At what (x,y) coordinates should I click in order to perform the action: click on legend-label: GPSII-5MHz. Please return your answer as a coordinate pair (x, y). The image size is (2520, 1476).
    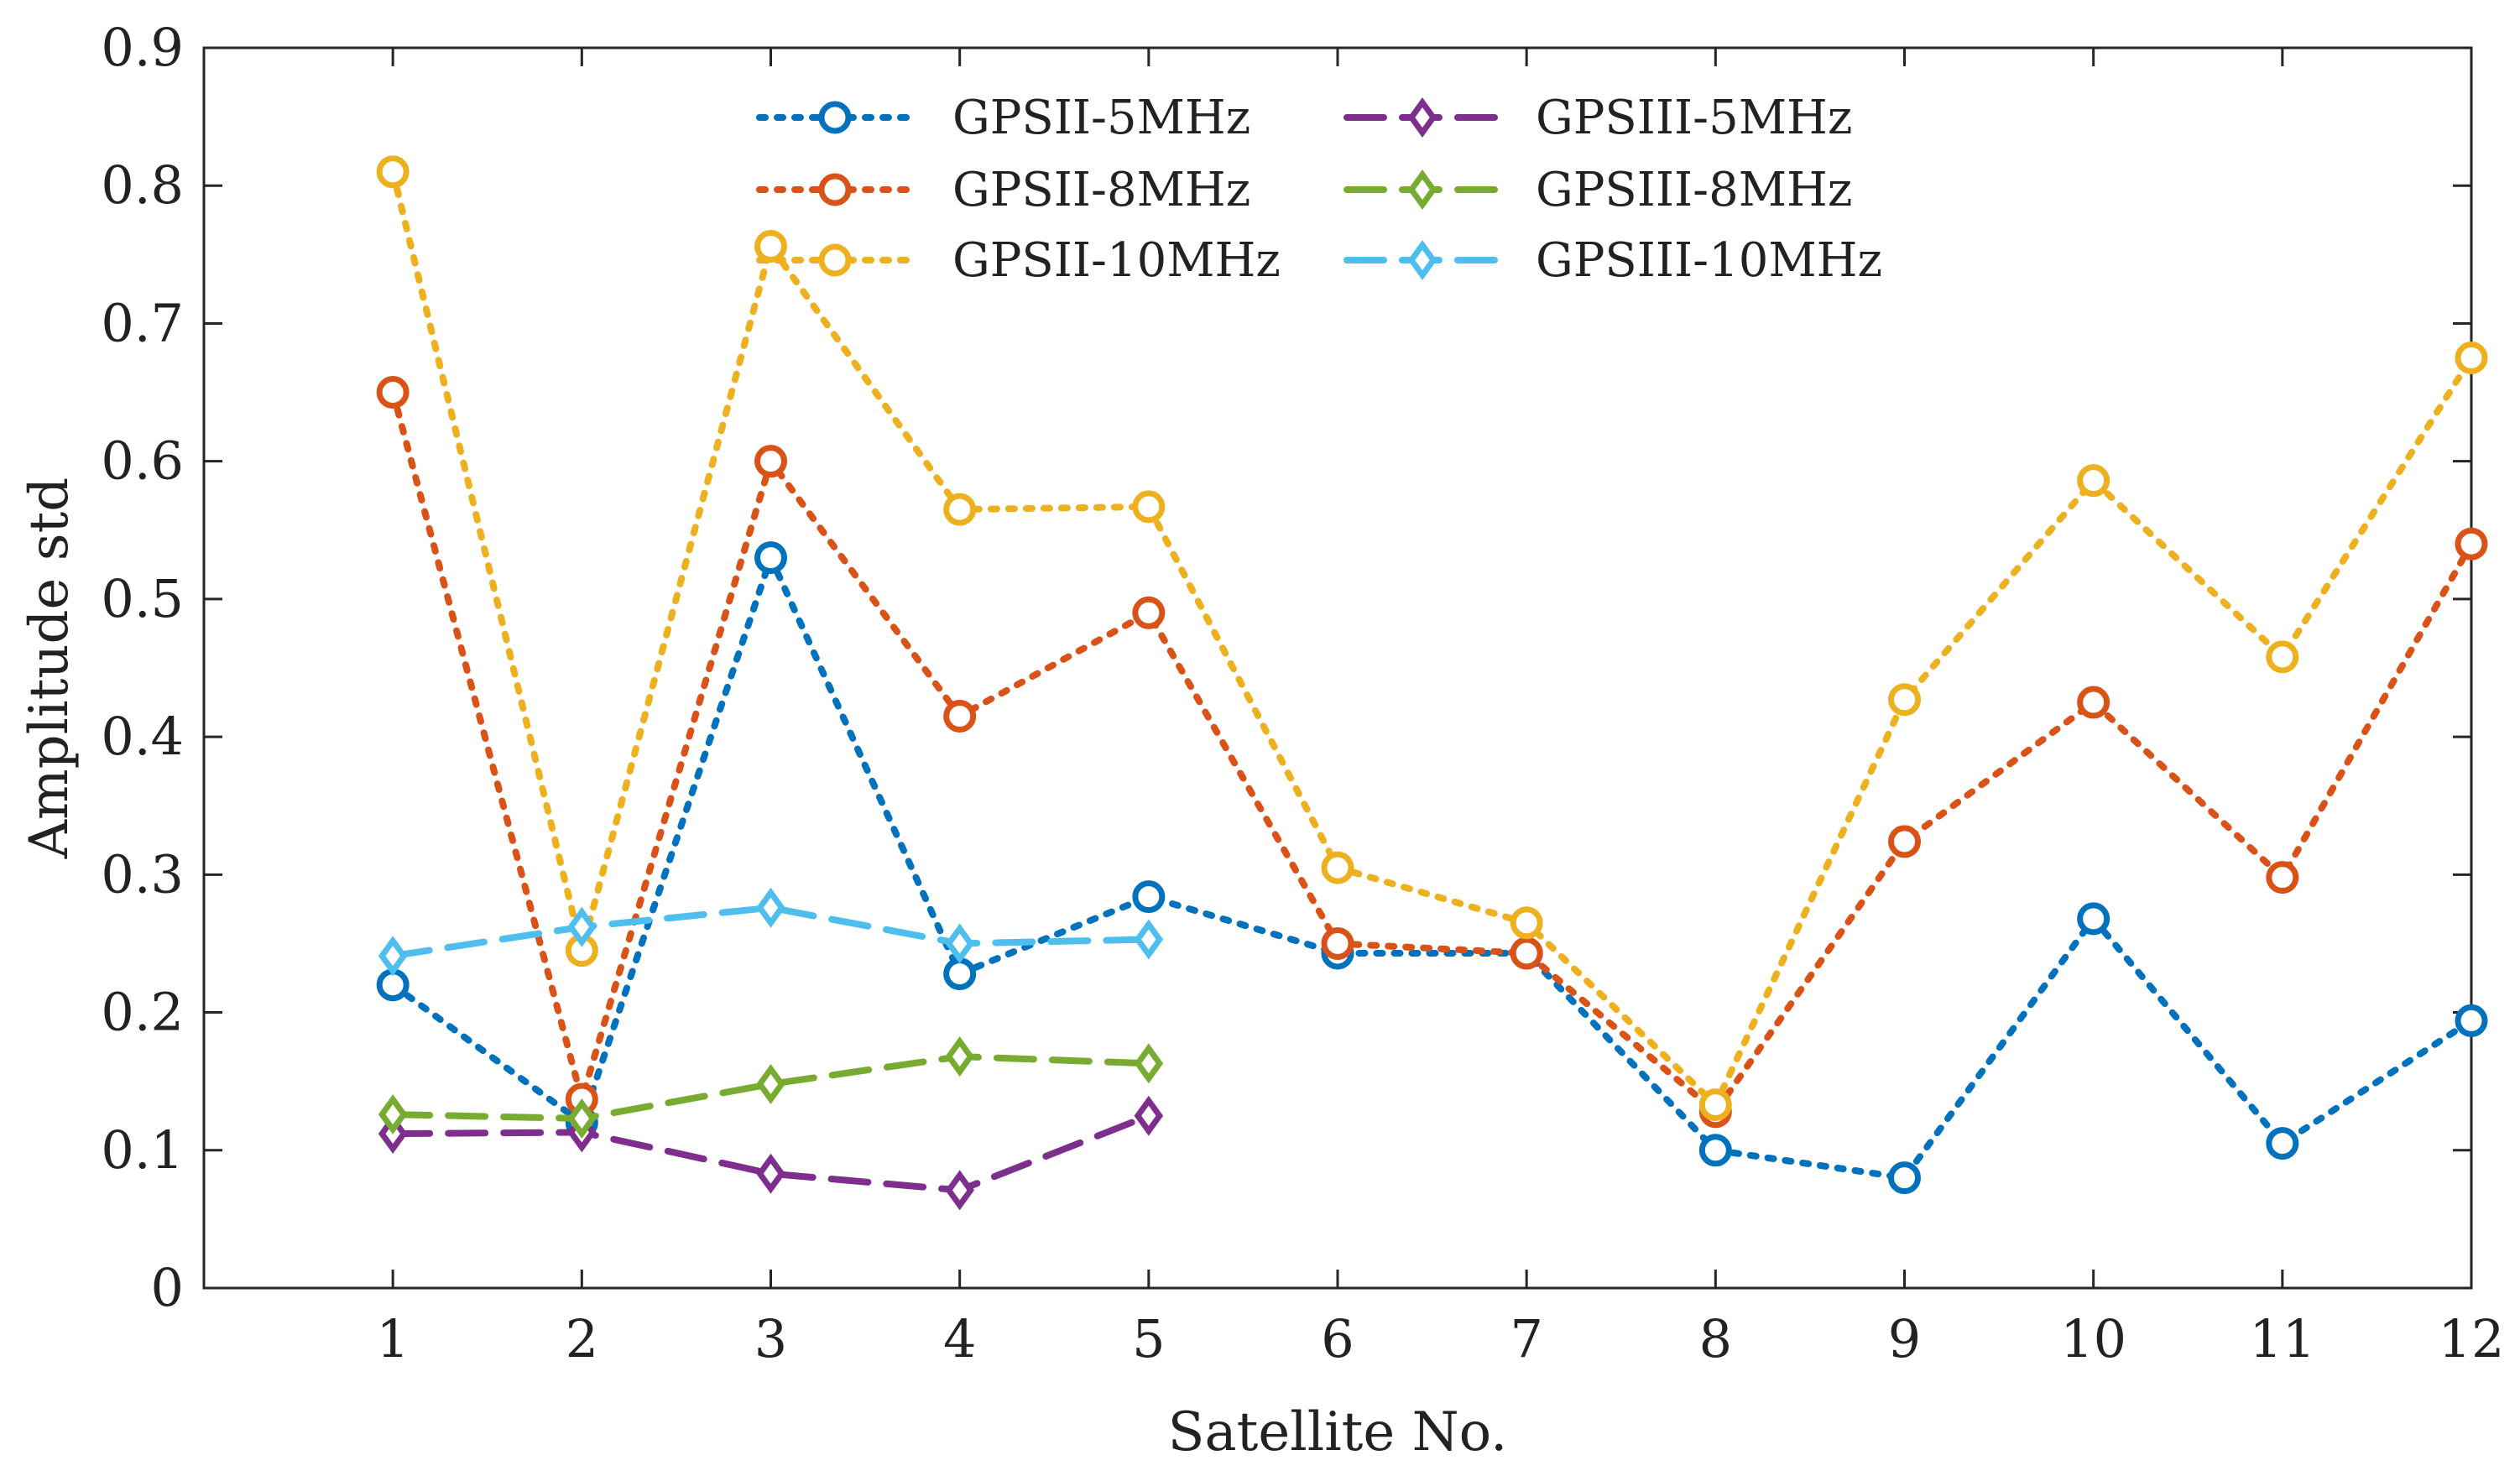
    Looking at the image, I should click on (1101, 118).